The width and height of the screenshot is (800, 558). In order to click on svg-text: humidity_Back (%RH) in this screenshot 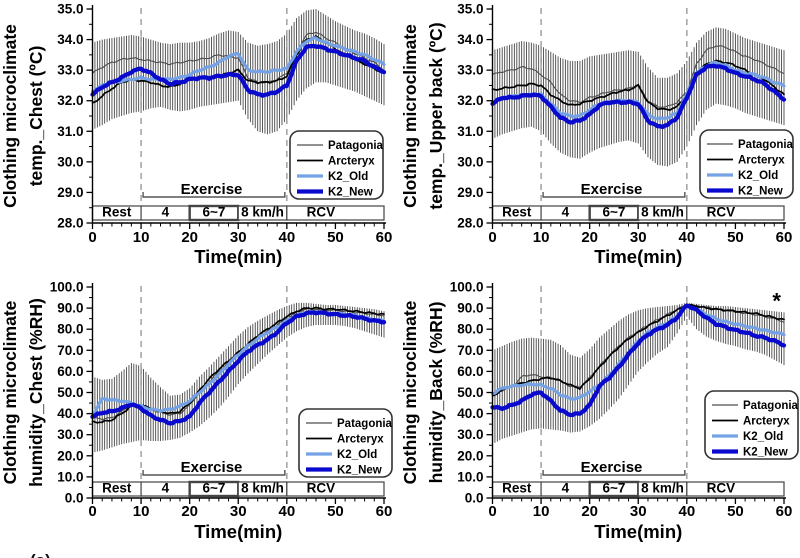, I will do `click(436, 393)`.